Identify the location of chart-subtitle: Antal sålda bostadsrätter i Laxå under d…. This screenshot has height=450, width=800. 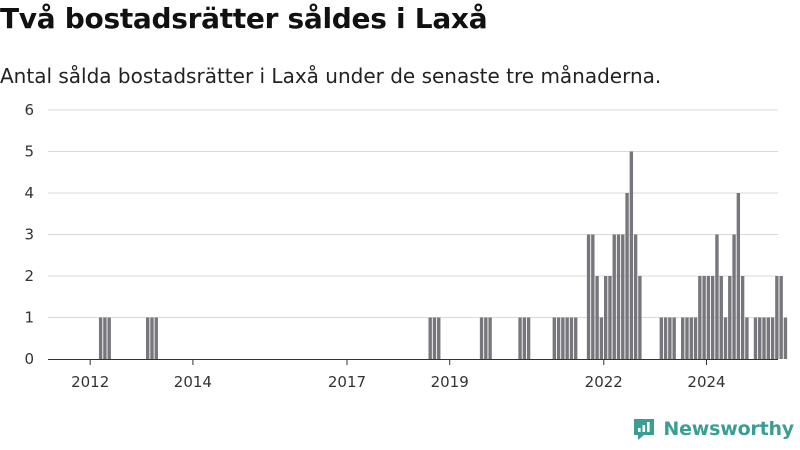
(331, 76).